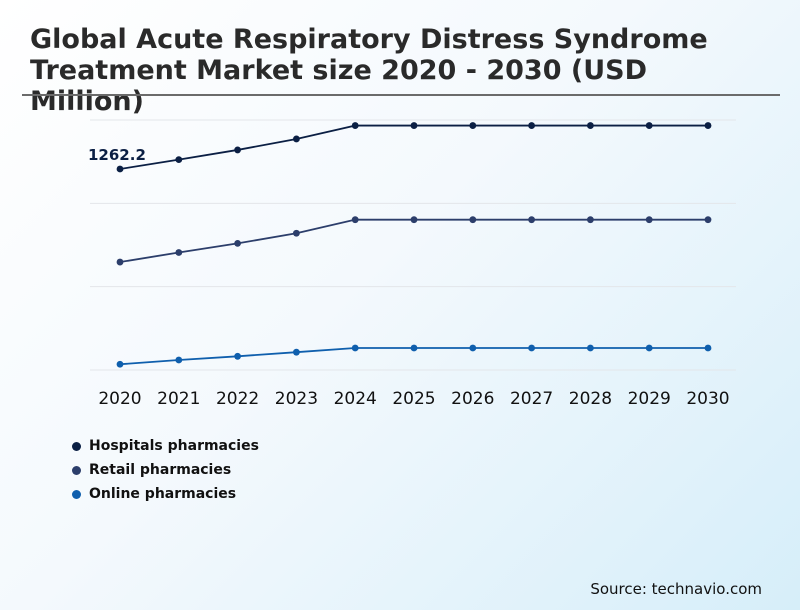 The image size is (800, 610). I want to click on legend-item: Online pharmacies, so click(165, 494).